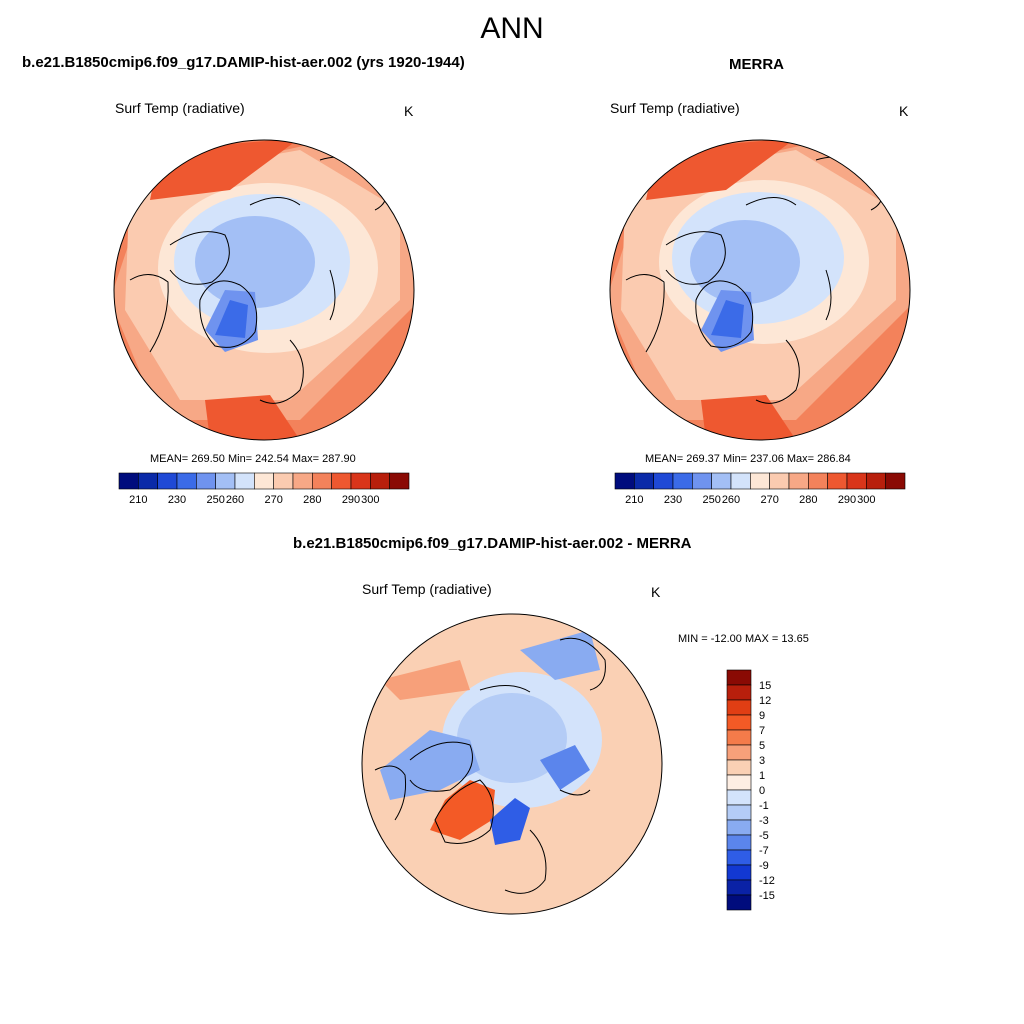  What do you see at coordinates (351, 500) in the screenshot?
I see `model-colorbar-tick-label: 290` at bounding box center [351, 500].